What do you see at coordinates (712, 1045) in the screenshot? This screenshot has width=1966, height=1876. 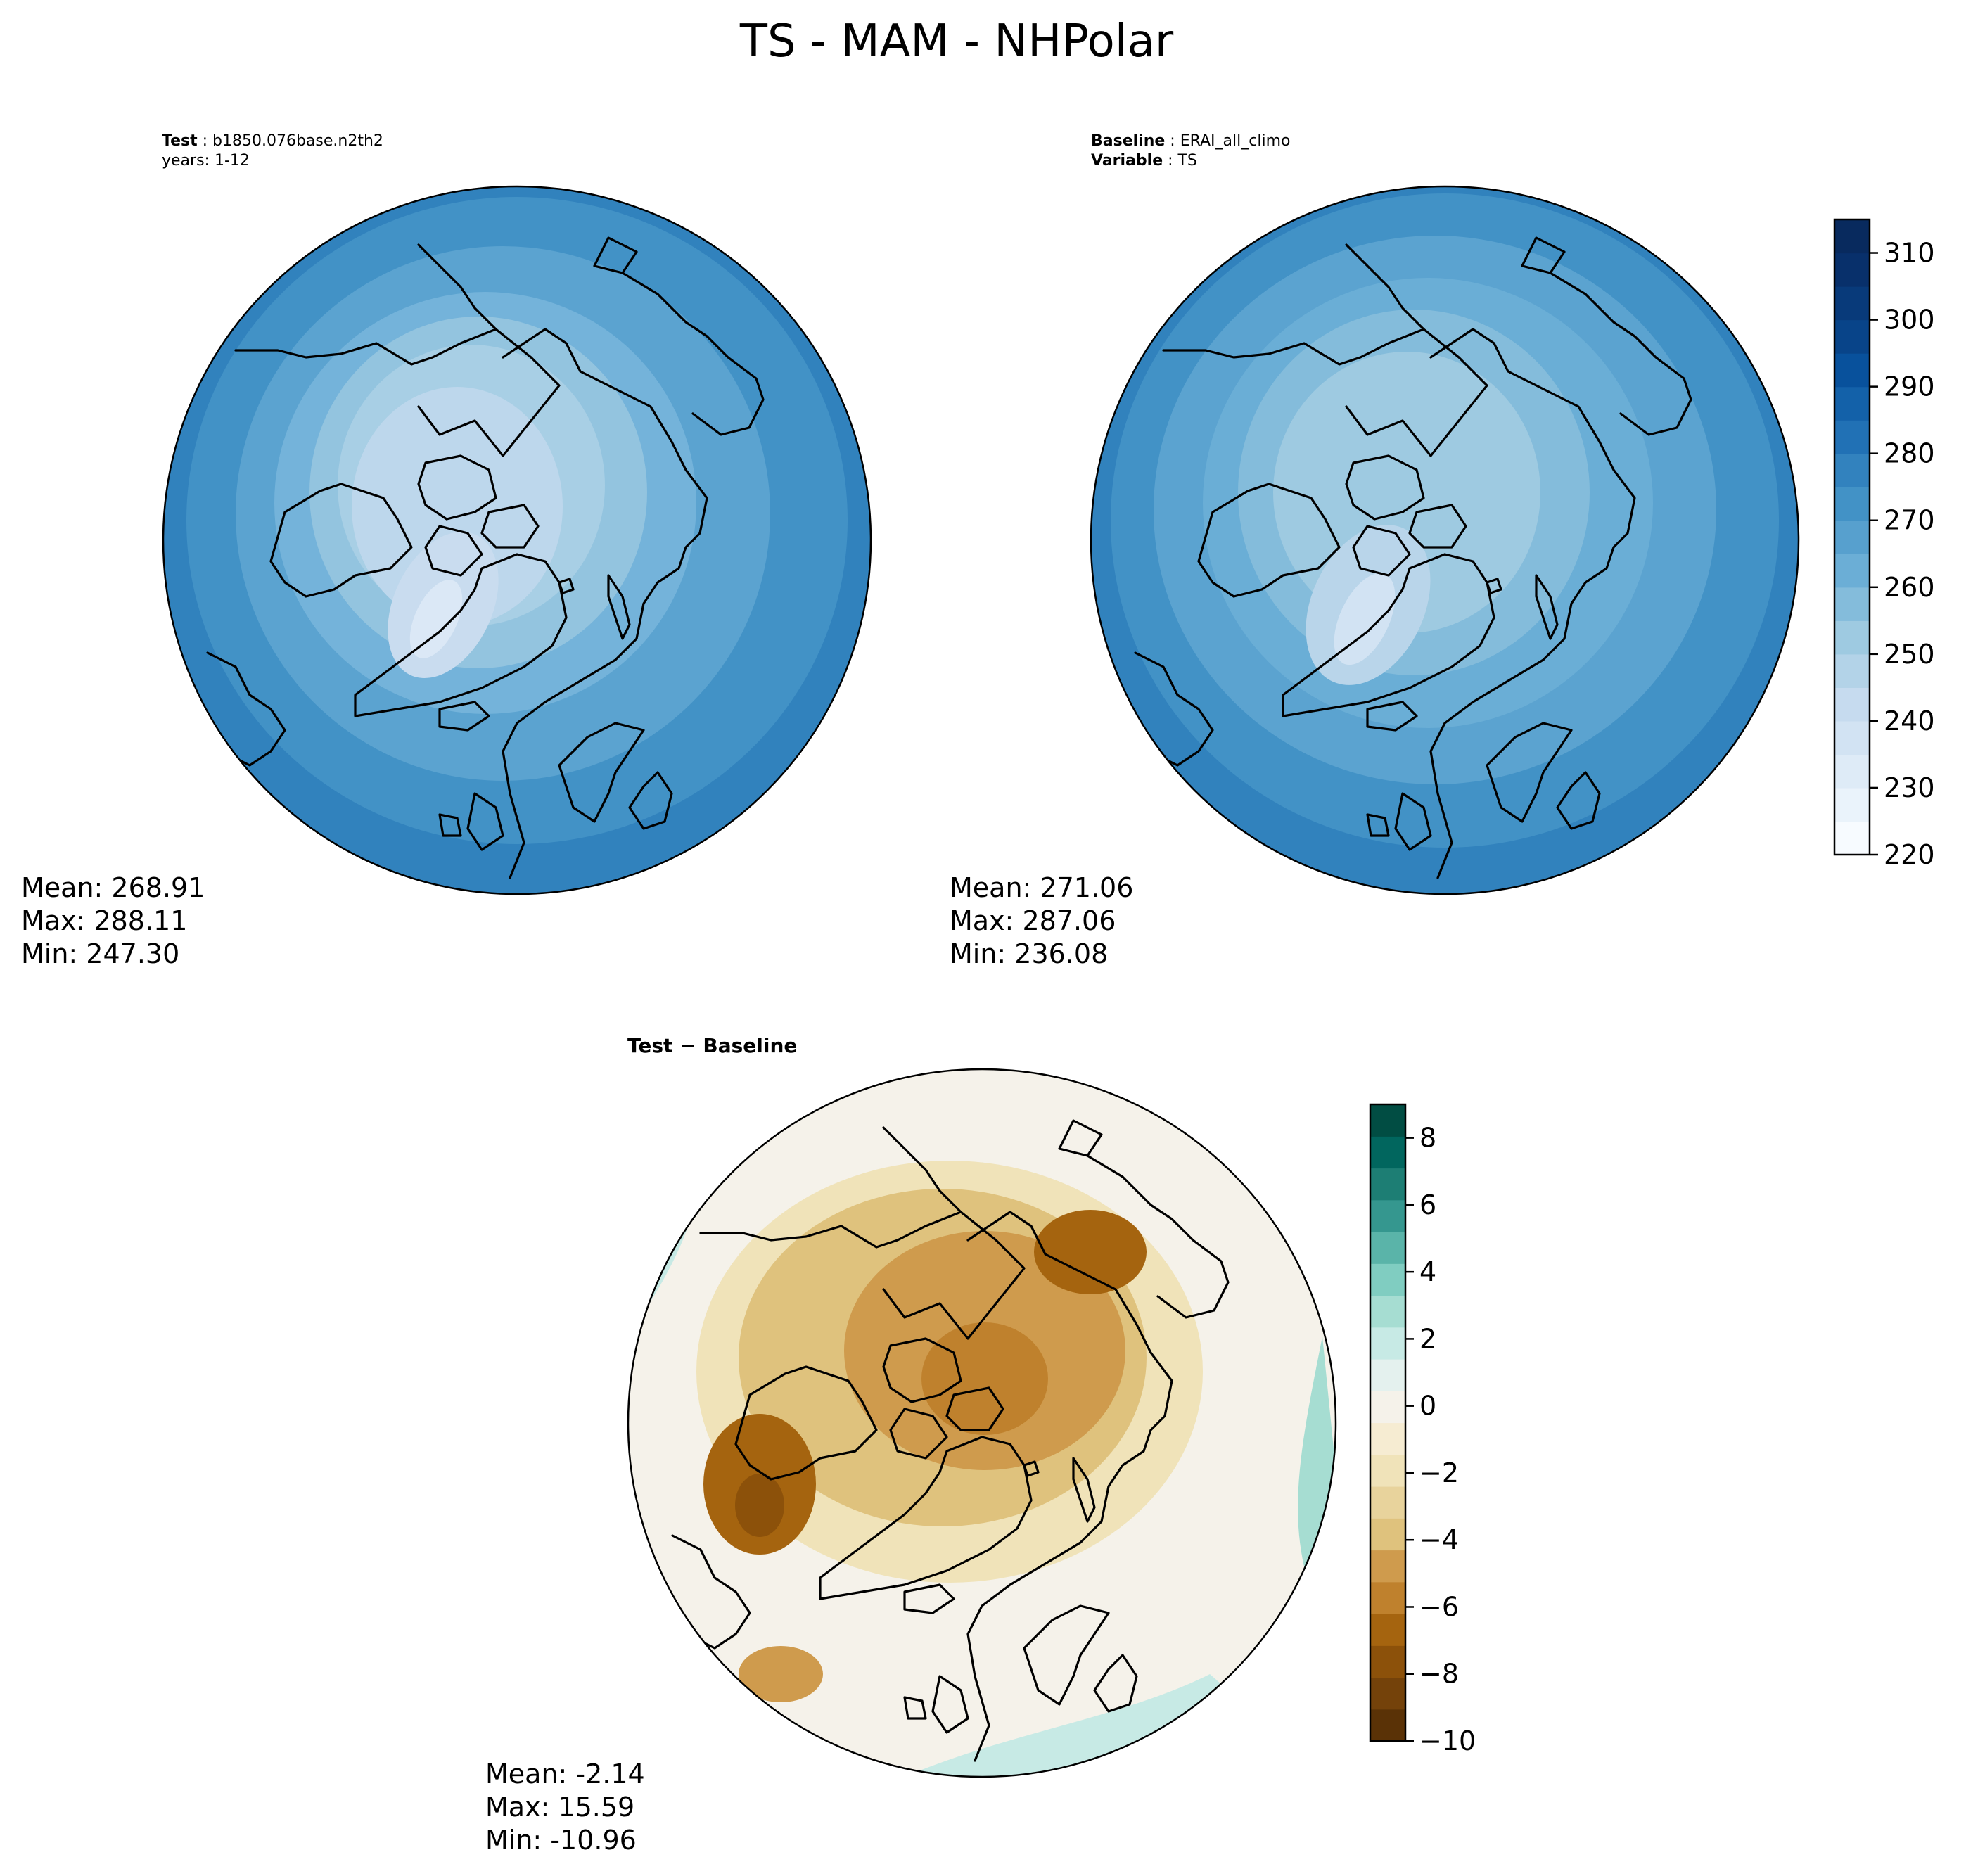 I see `difference-title: Test − Baseline` at bounding box center [712, 1045].